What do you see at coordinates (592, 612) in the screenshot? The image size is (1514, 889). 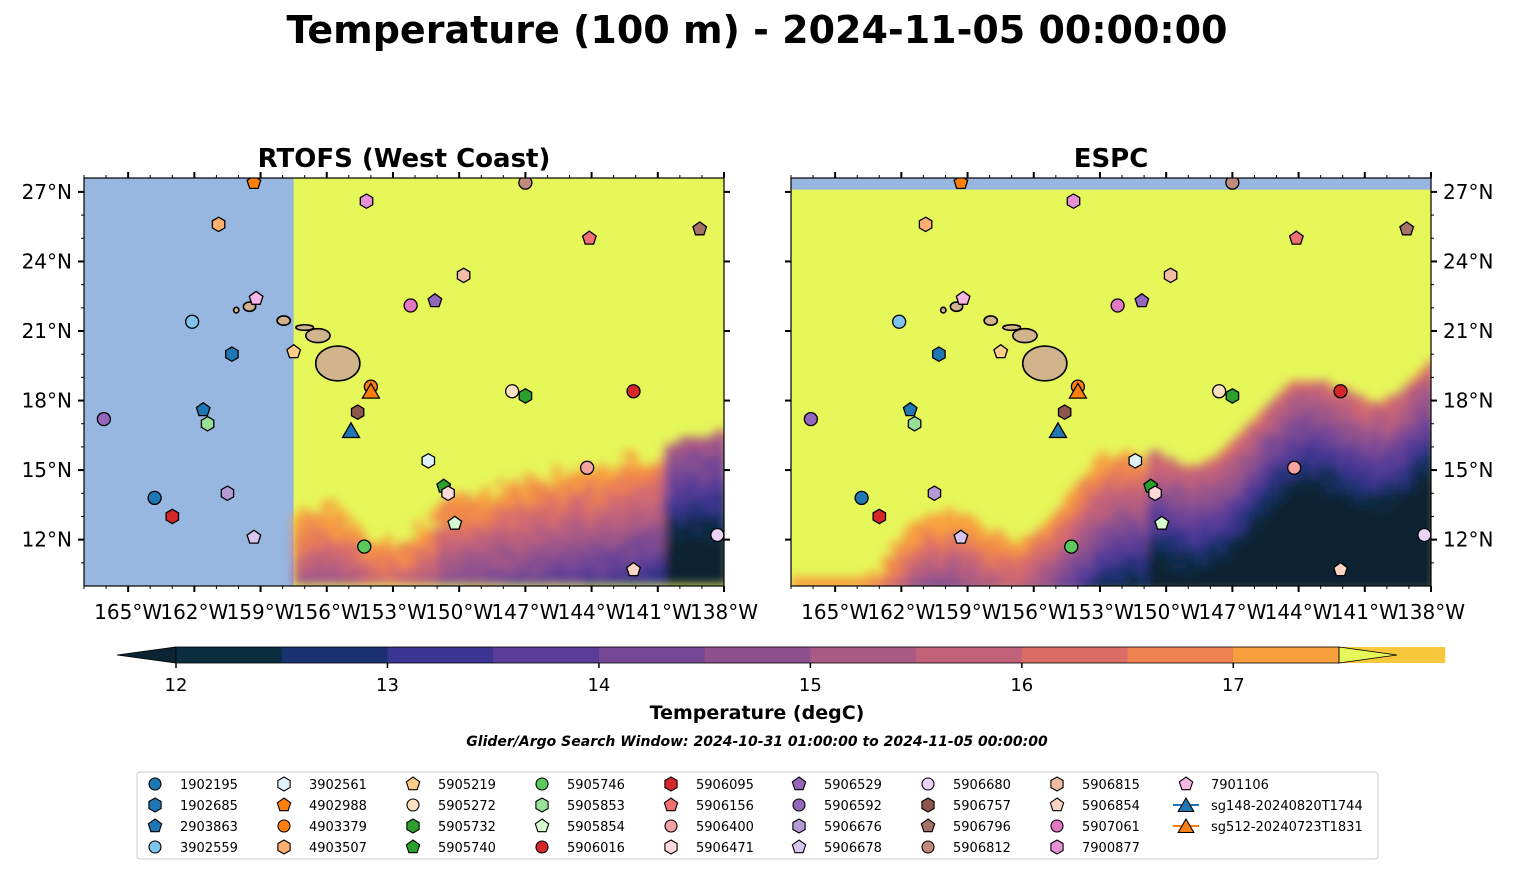 I see `x-tick-label: 144°W` at bounding box center [592, 612].